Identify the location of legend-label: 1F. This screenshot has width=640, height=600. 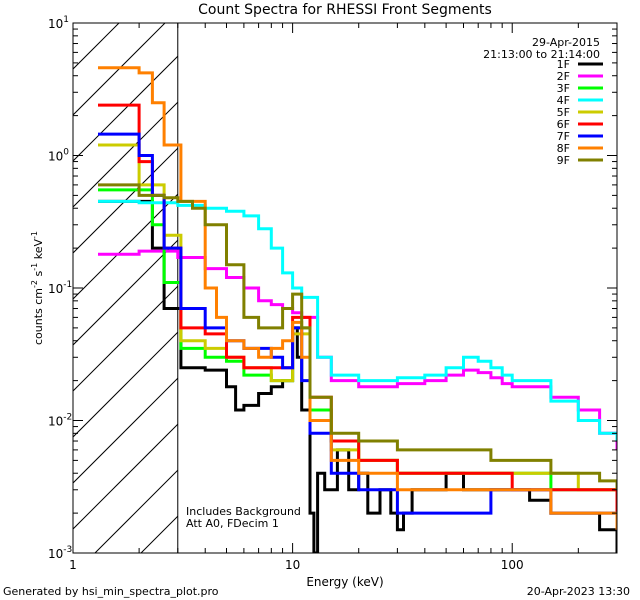
(563, 64).